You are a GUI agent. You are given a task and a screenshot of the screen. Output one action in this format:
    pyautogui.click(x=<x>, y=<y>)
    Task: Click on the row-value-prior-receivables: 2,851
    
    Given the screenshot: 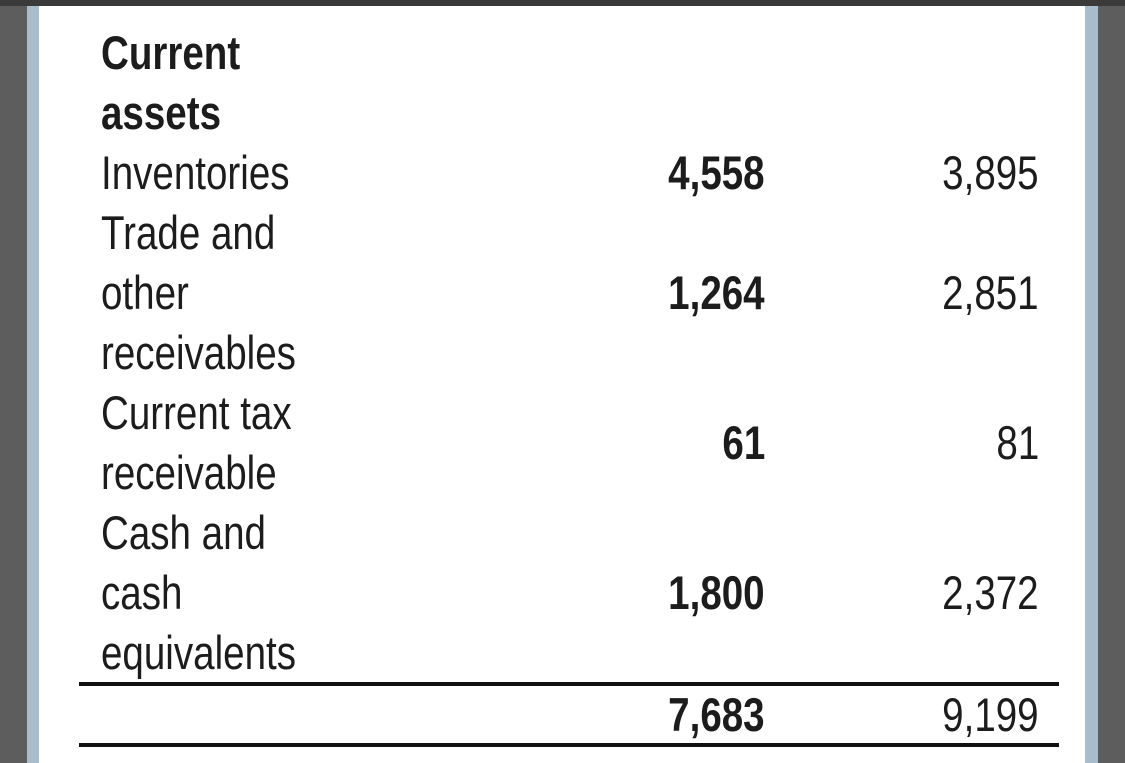 What is the action you would take?
    pyautogui.click(x=990, y=292)
    